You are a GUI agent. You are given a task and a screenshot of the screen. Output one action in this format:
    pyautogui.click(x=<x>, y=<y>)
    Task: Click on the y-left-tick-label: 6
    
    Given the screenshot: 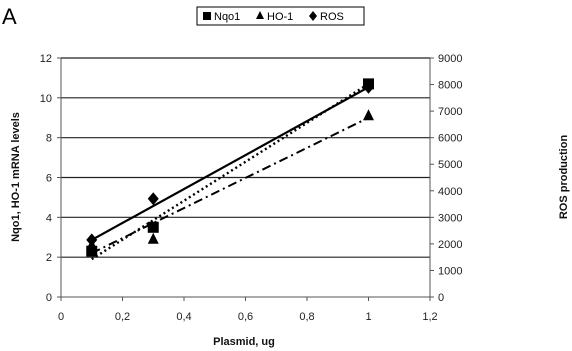 What is the action you would take?
    pyautogui.click(x=49, y=179)
    